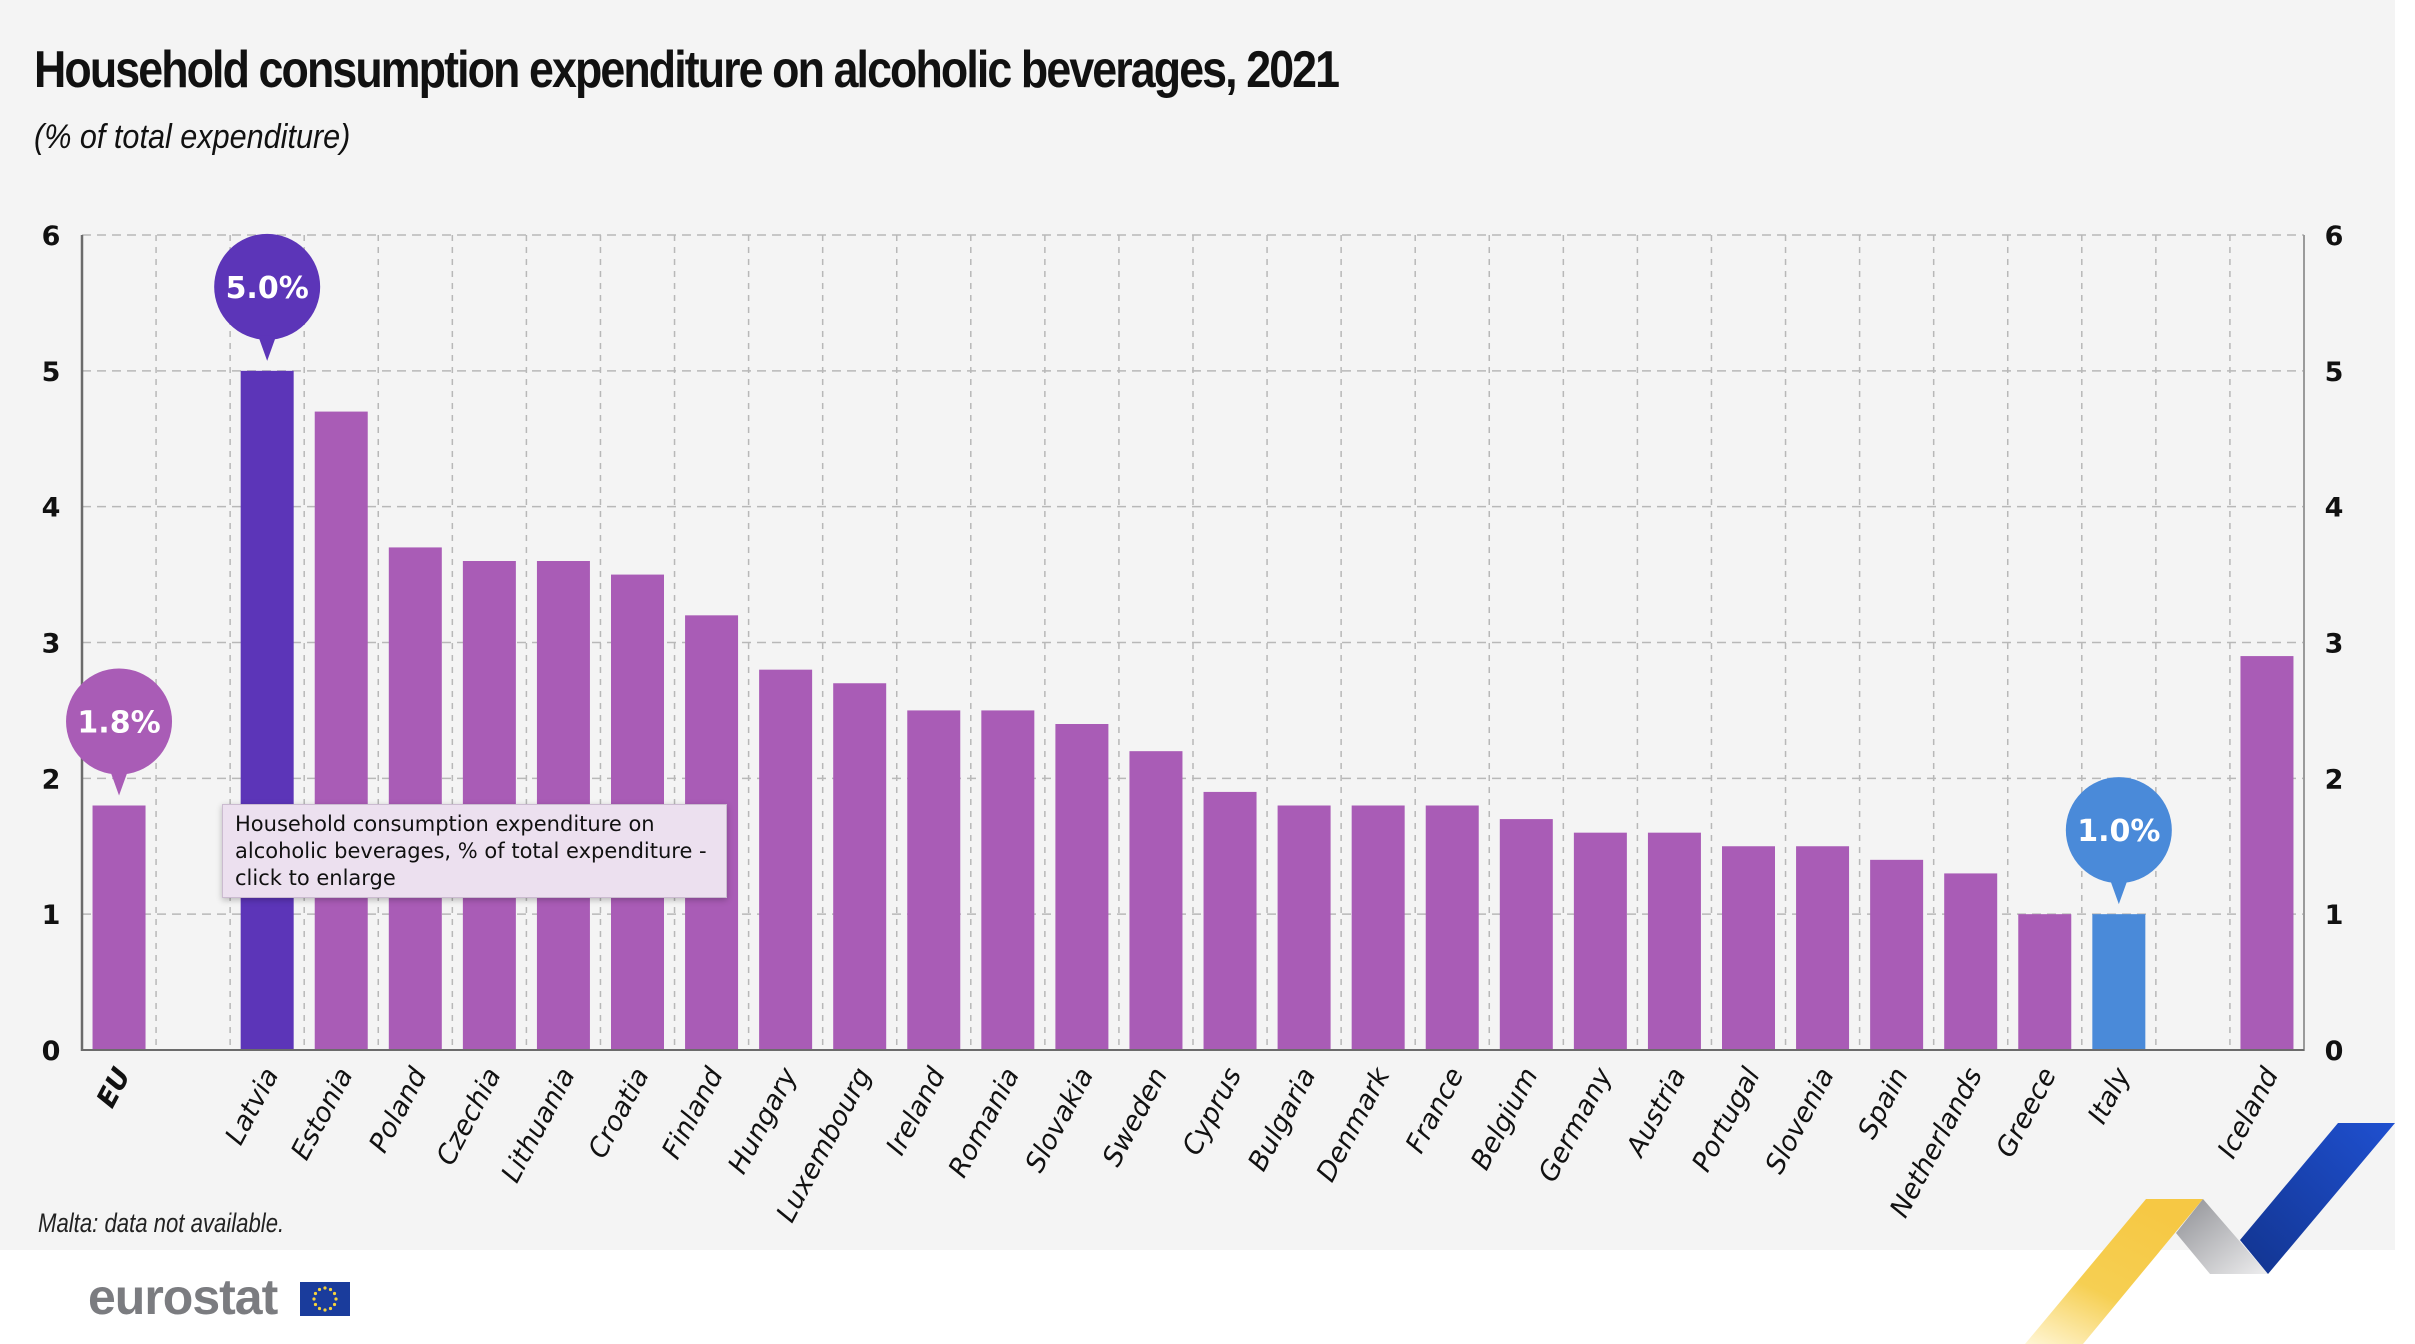  I want to click on bar-latvia, so click(267, 710).